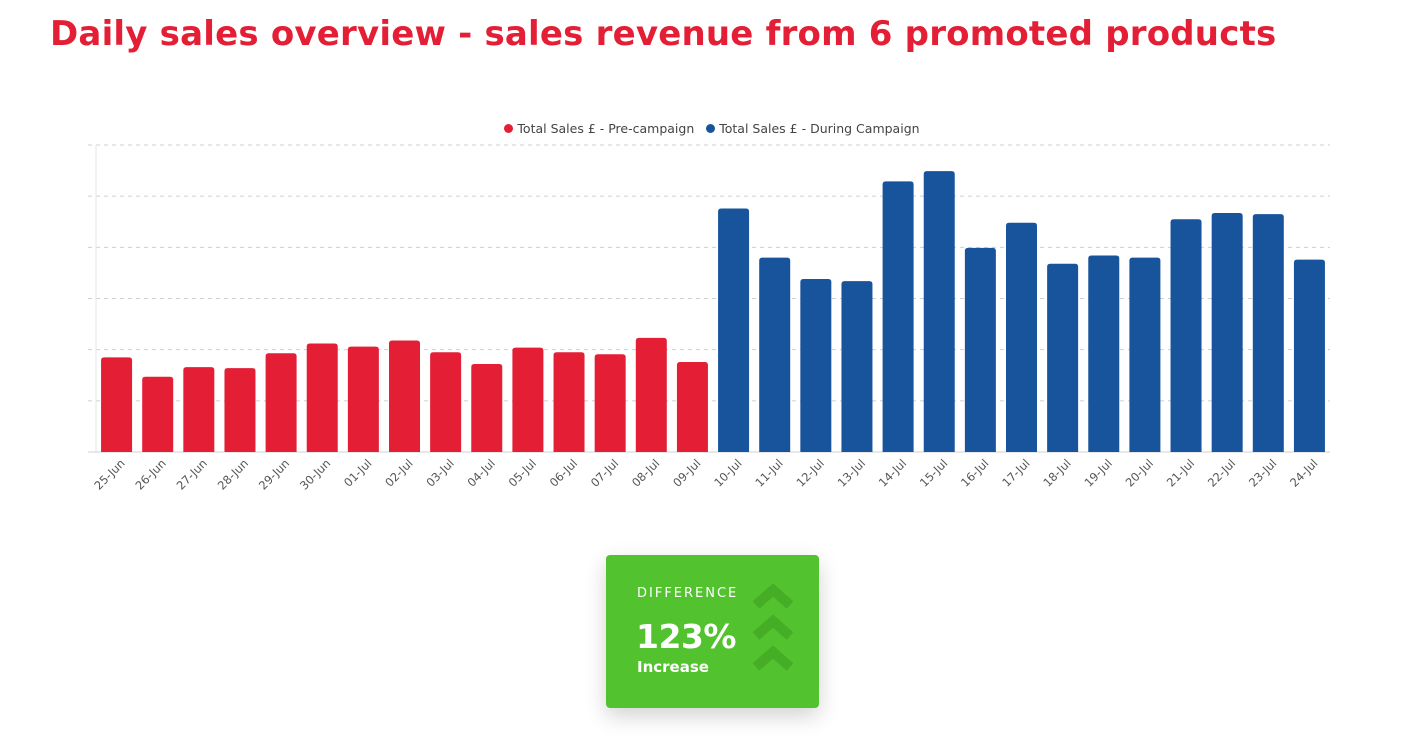 This screenshot has width=1424, height=738. What do you see at coordinates (357, 472) in the screenshot?
I see `x-tick-label: 01-Jul` at bounding box center [357, 472].